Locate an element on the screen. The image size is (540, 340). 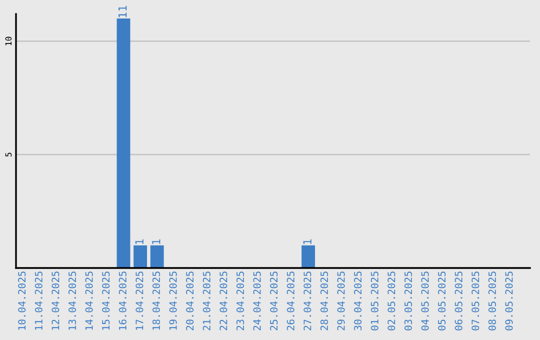
x-tick-label: 10.04.2025 is located at coordinates (22, 301).